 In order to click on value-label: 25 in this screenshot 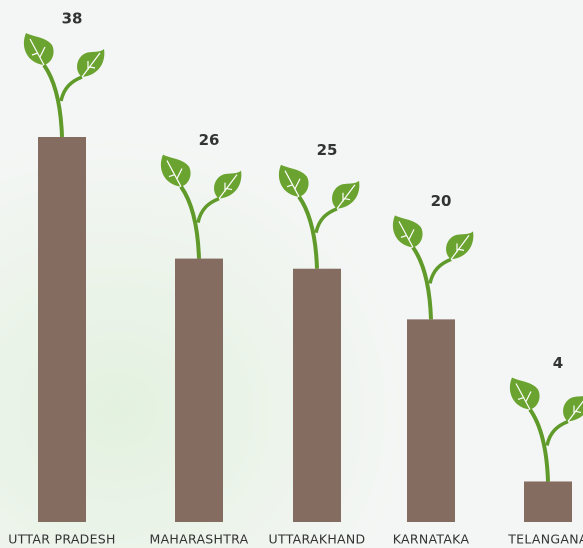, I will do `click(327, 150)`.